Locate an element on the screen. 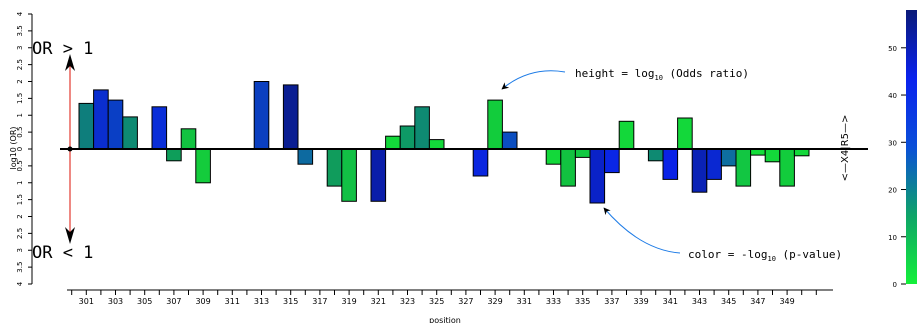 Image resolution: width=917 pixels, height=323 pixels. colorbar is located at coordinates (911, 147).